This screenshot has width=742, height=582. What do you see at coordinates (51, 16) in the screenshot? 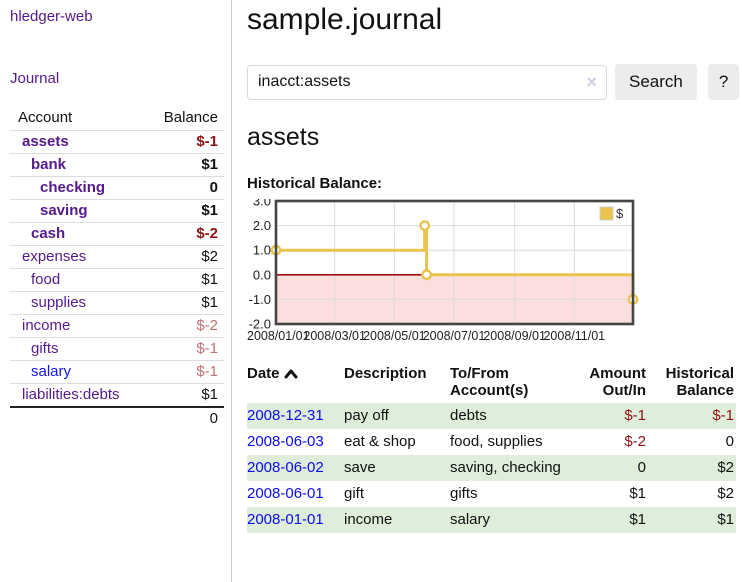
I see `brand-link: hledger-web` at bounding box center [51, 16].